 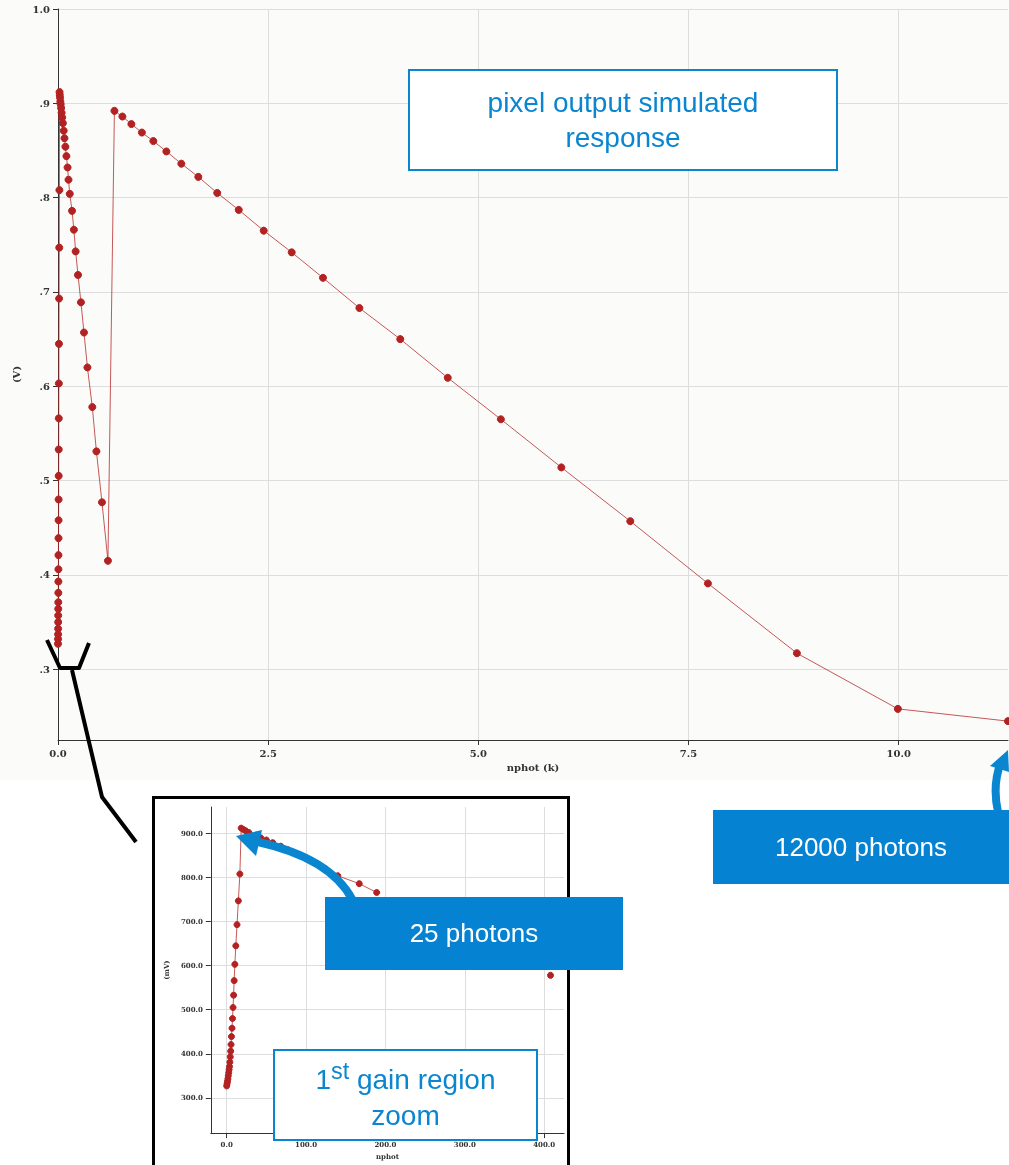 I want to click on y-tick-label: .5, so click(x=45, y=481).